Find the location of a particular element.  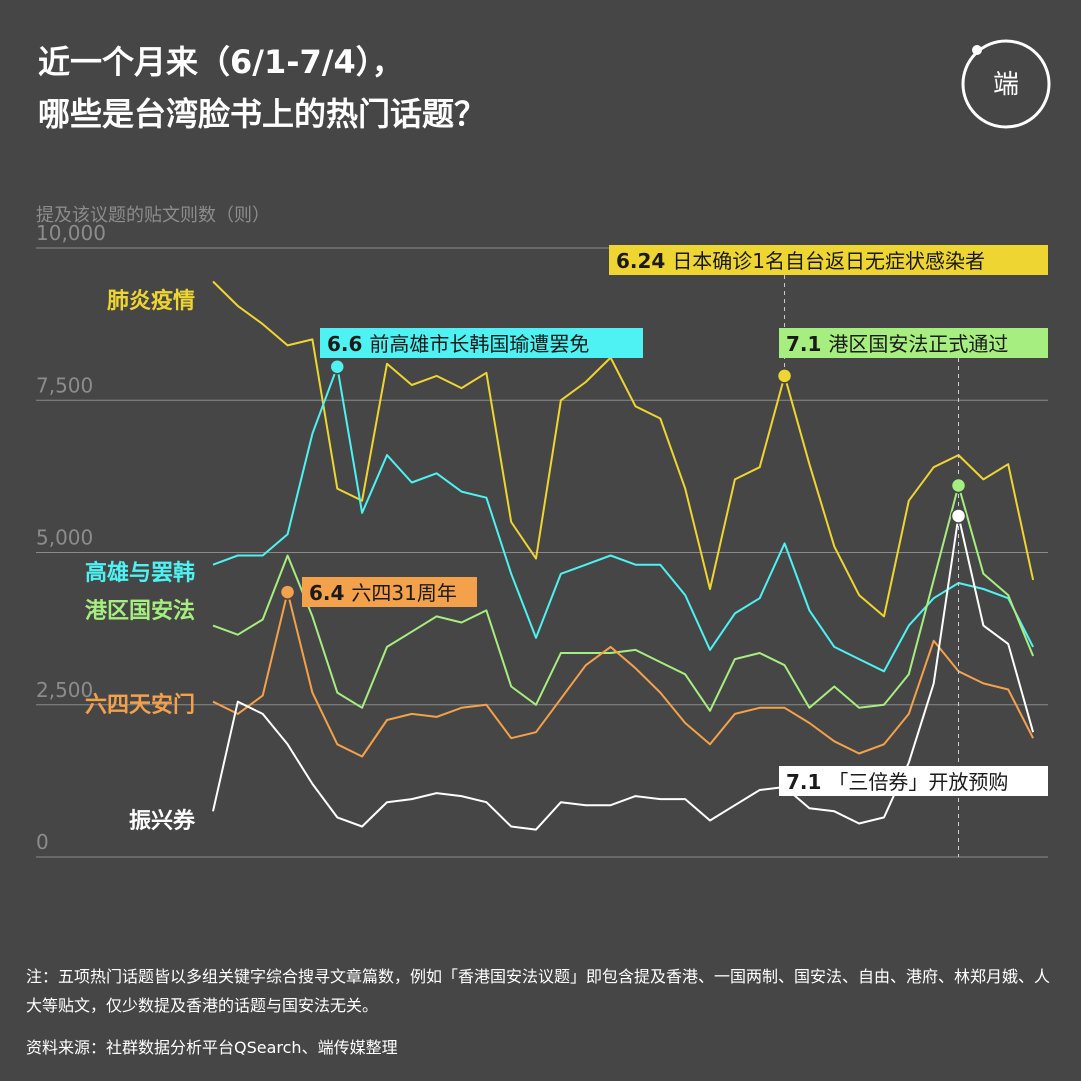

callout-text: 6.6 前高雄市长韩国瑜遭罢免 is located at coordinates (458, 344).